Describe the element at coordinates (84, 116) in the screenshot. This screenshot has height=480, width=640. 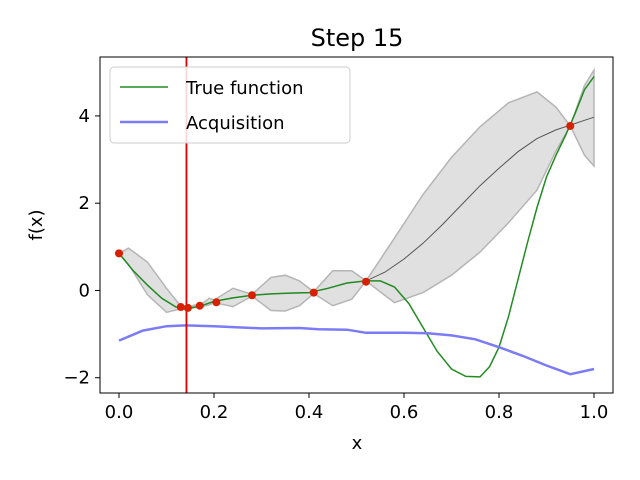
I see `y-tick-label: 4` at that location.